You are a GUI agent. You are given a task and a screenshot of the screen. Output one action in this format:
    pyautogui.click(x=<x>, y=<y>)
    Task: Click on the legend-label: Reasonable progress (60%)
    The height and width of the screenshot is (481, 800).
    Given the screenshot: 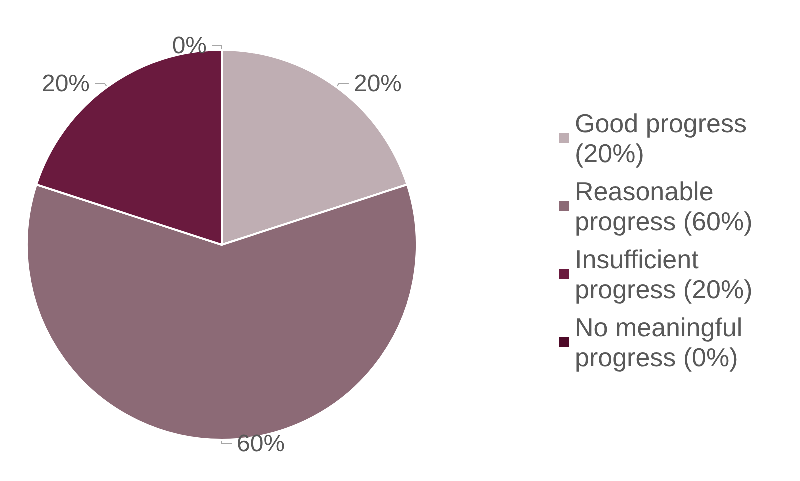 What is the action you would take?
    pyautogui.click(x=664, y=206)
    